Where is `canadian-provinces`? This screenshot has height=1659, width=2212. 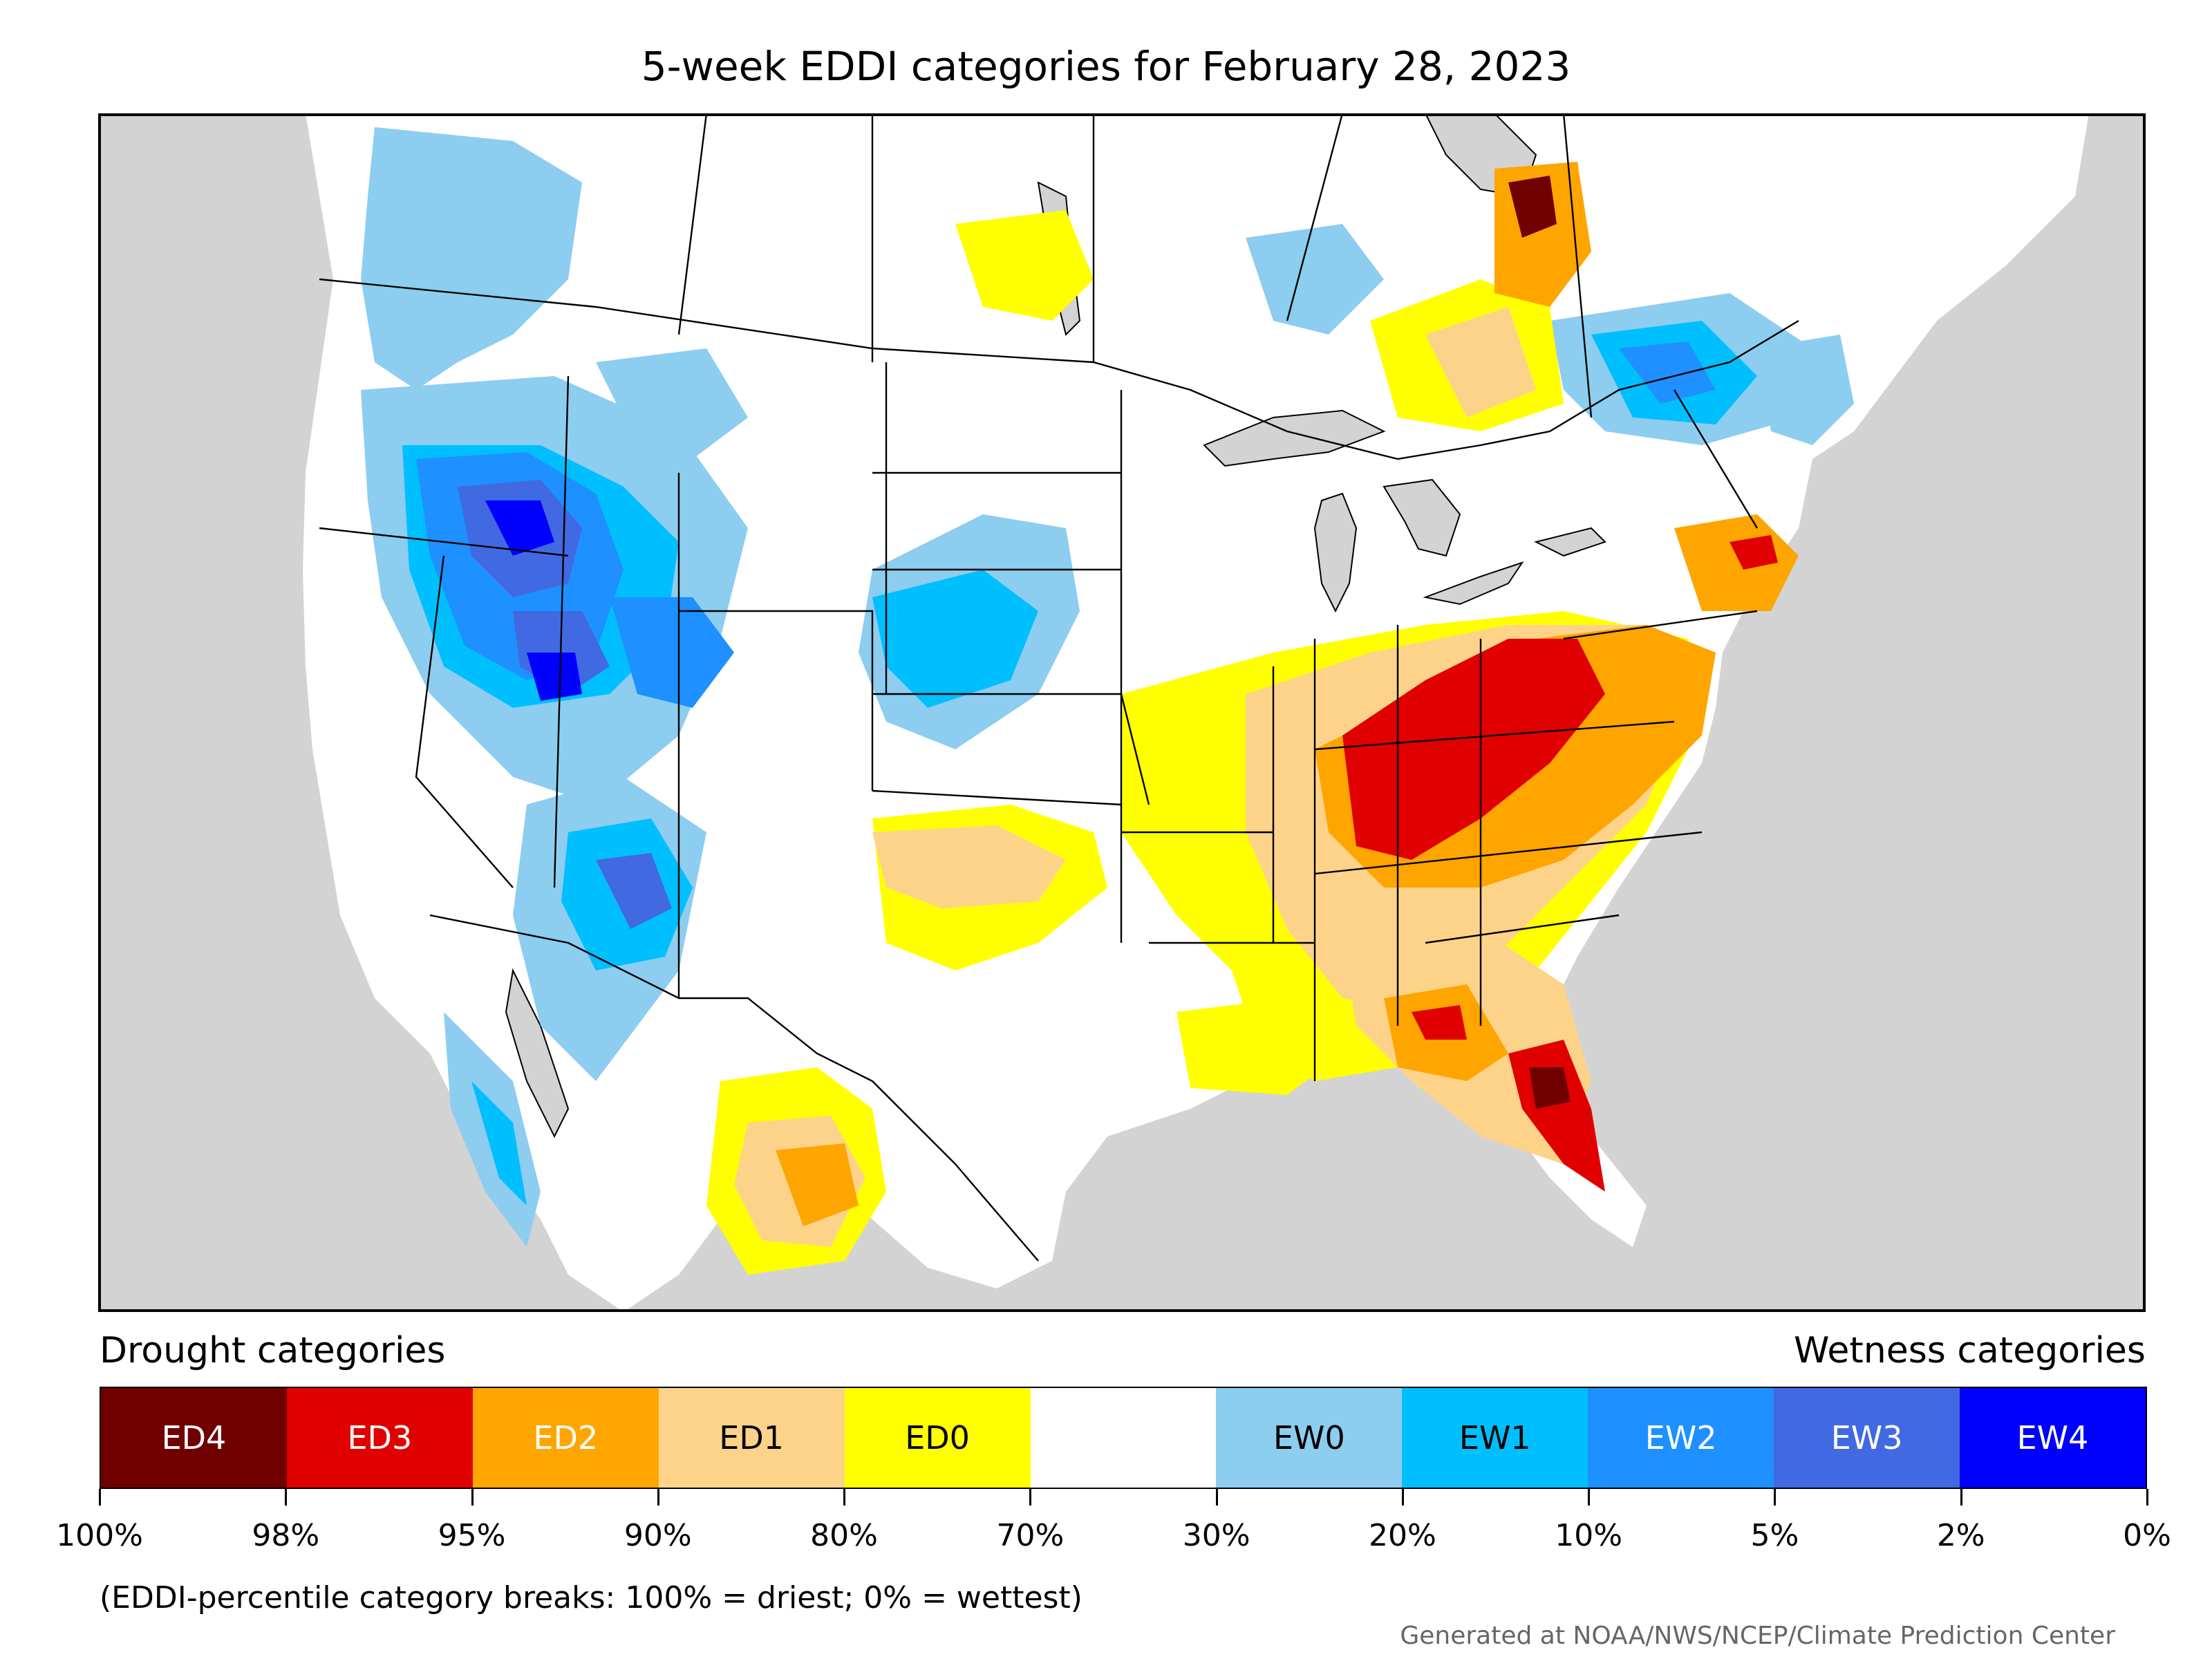 canadian-provinces is located at coordinates (1218, 321).